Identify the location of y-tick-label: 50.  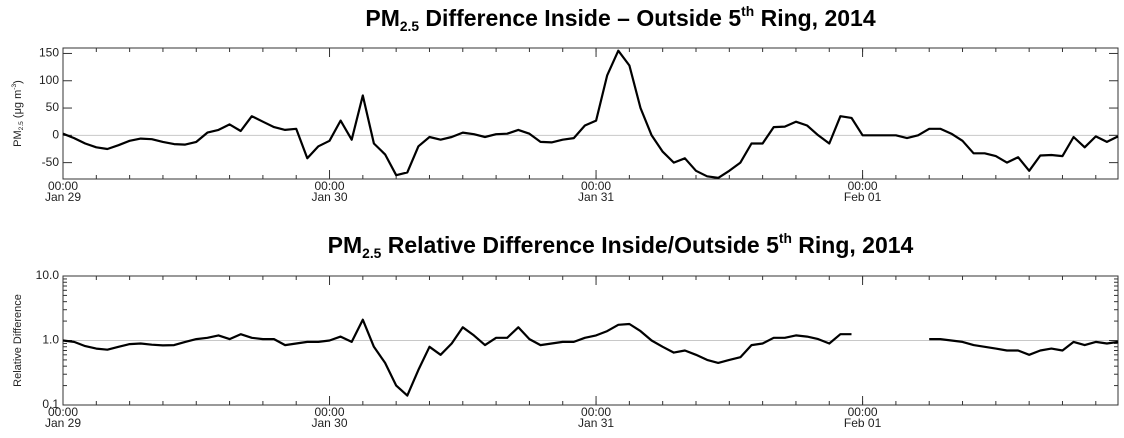
(53, 107).